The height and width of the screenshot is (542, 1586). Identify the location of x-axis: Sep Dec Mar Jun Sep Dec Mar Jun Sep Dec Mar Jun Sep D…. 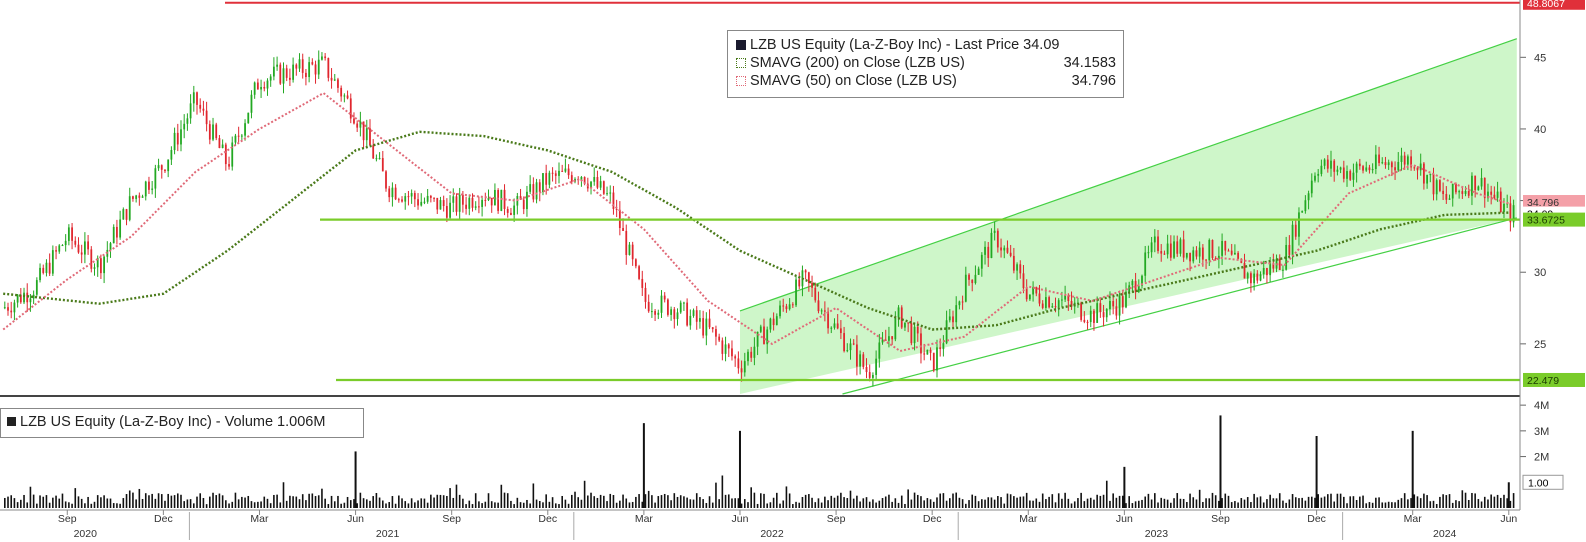
(787, 525).